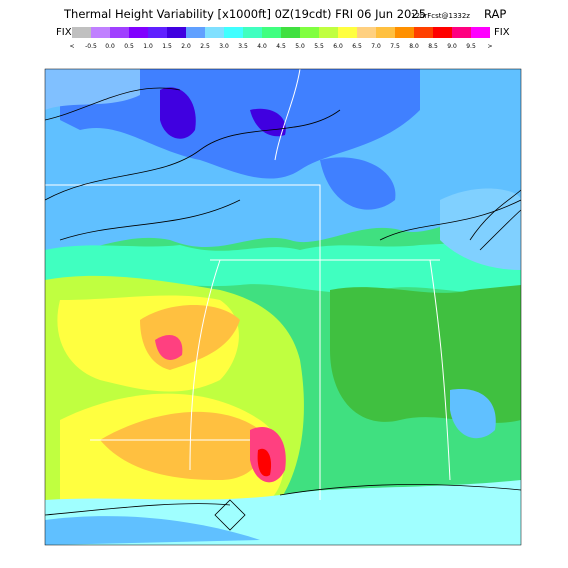 This screenshot has height=568, width=568. What do you see at coordinates (64, 32) in the screenshot?
I see `fix-left: FIX` at bounding box center [64, 32].